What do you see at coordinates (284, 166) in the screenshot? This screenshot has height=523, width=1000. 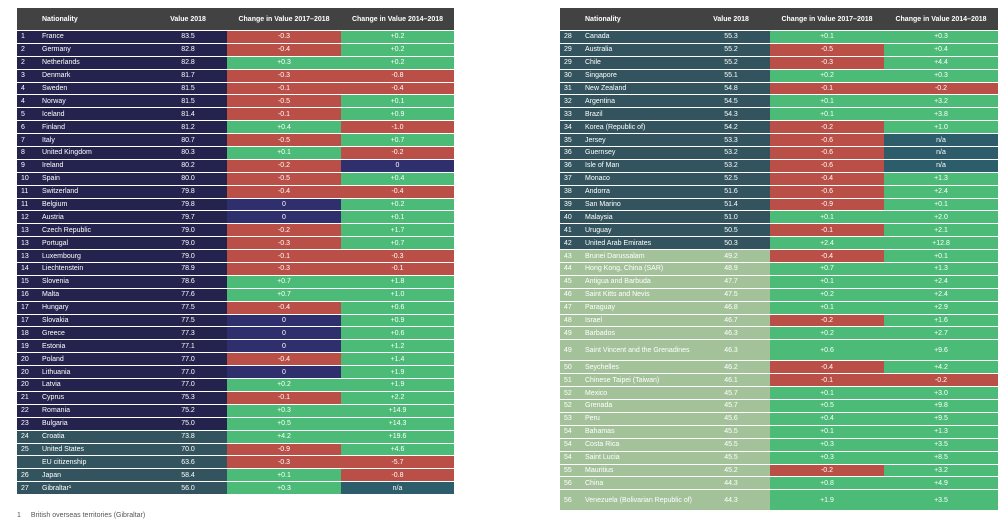 I see `change-2017-2018-cell: -0.2` at bounding box center [284, 166].